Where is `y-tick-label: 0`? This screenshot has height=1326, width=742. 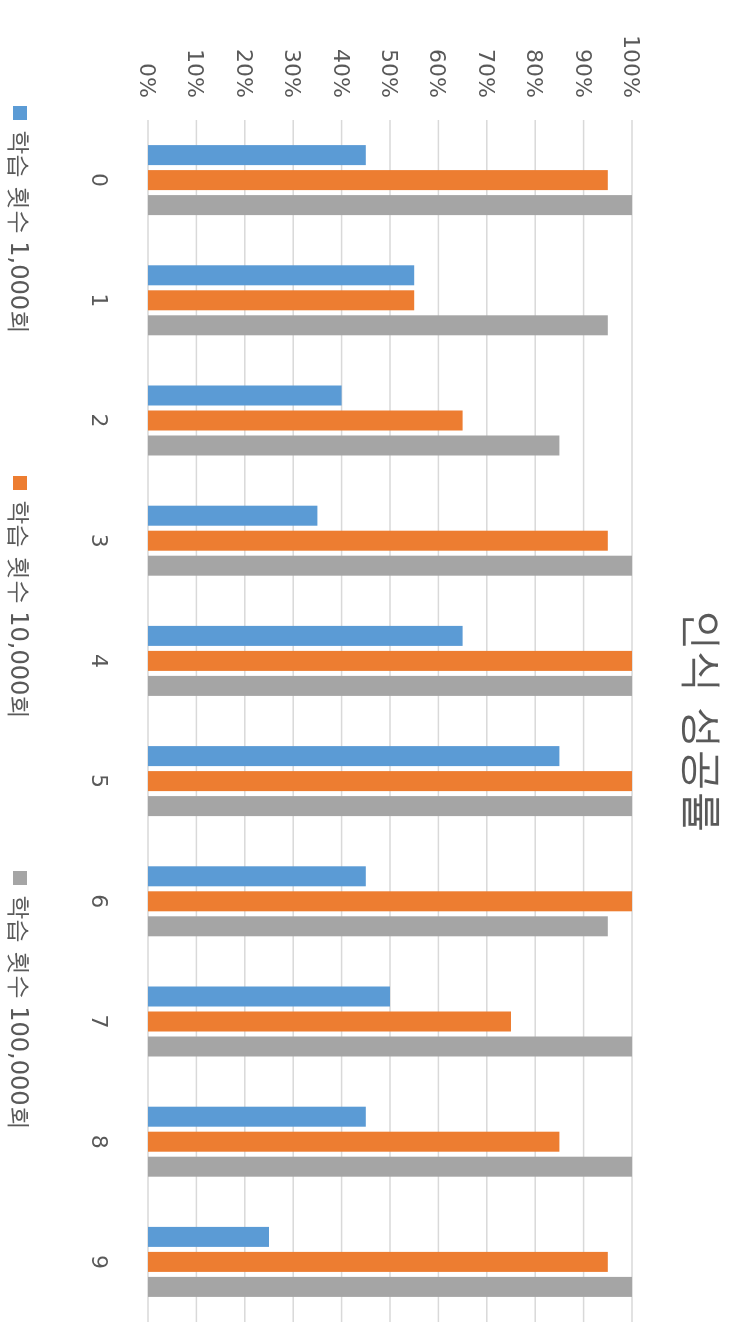
y-tick-label: 0 is located at coordinates (99, 180).